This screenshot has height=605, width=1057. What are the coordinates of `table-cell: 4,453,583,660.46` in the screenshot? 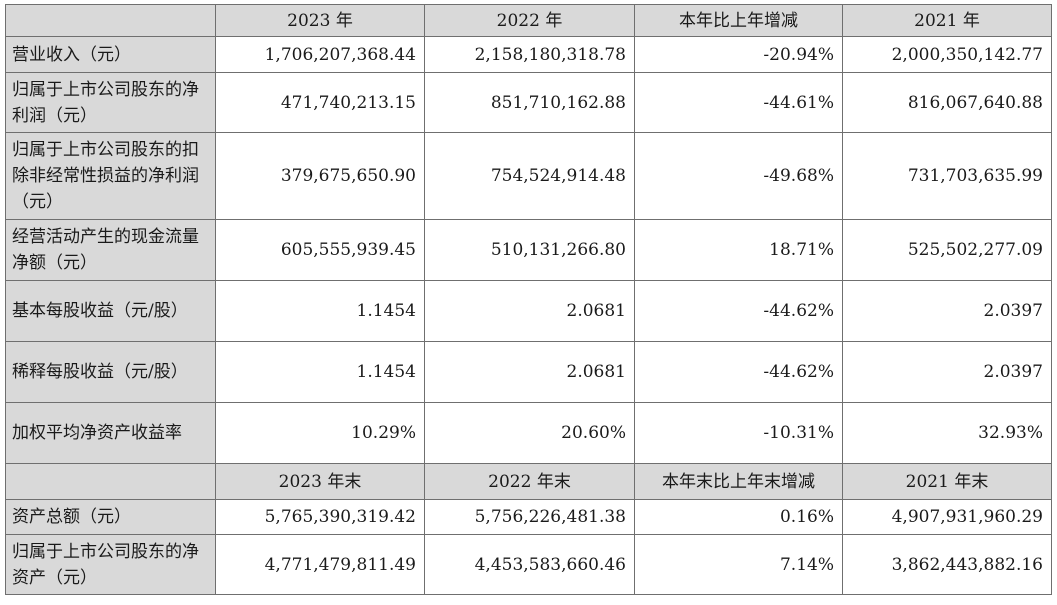 It's located at (529, 564).